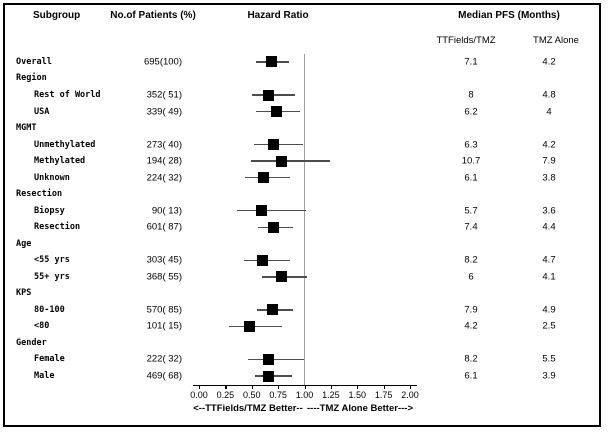 Image resolution: width=608 pixels, height=434 pixels. I want to click on patients-count: 352( 51), so click(164, 95).